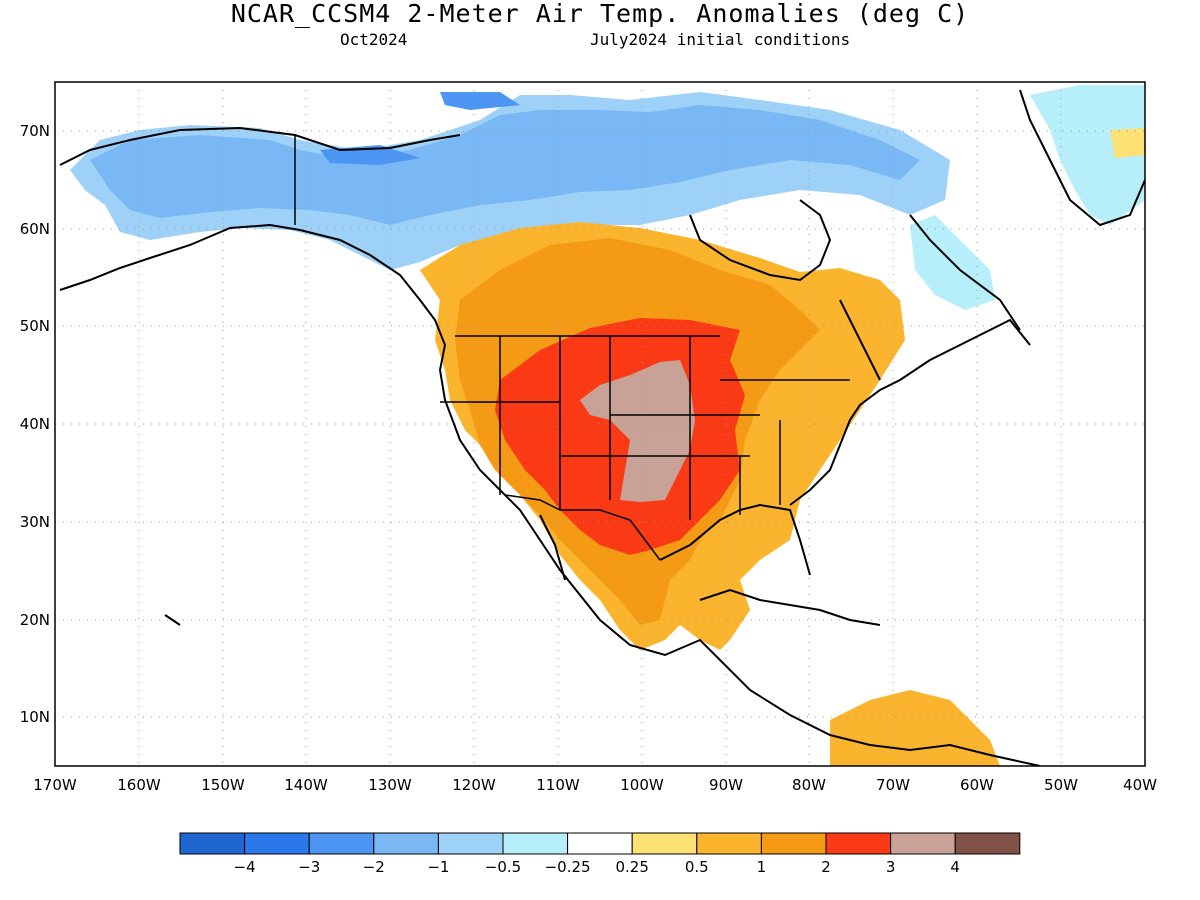 This screenshot has width=1200, height=900. What do you see at coordinates (762, 867) in the screenshot?
I see `colorbar-label: 1` at bounding box center [762, 867].